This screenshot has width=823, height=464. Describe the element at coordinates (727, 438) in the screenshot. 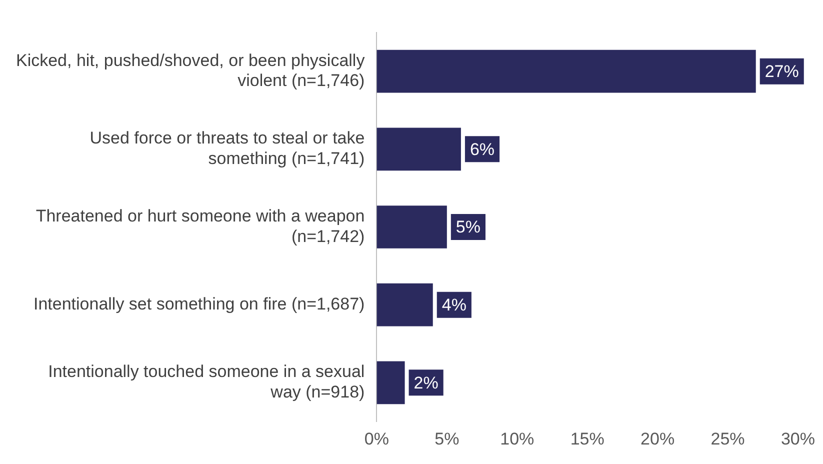

I see `x-tick-label: 25%` at that location.